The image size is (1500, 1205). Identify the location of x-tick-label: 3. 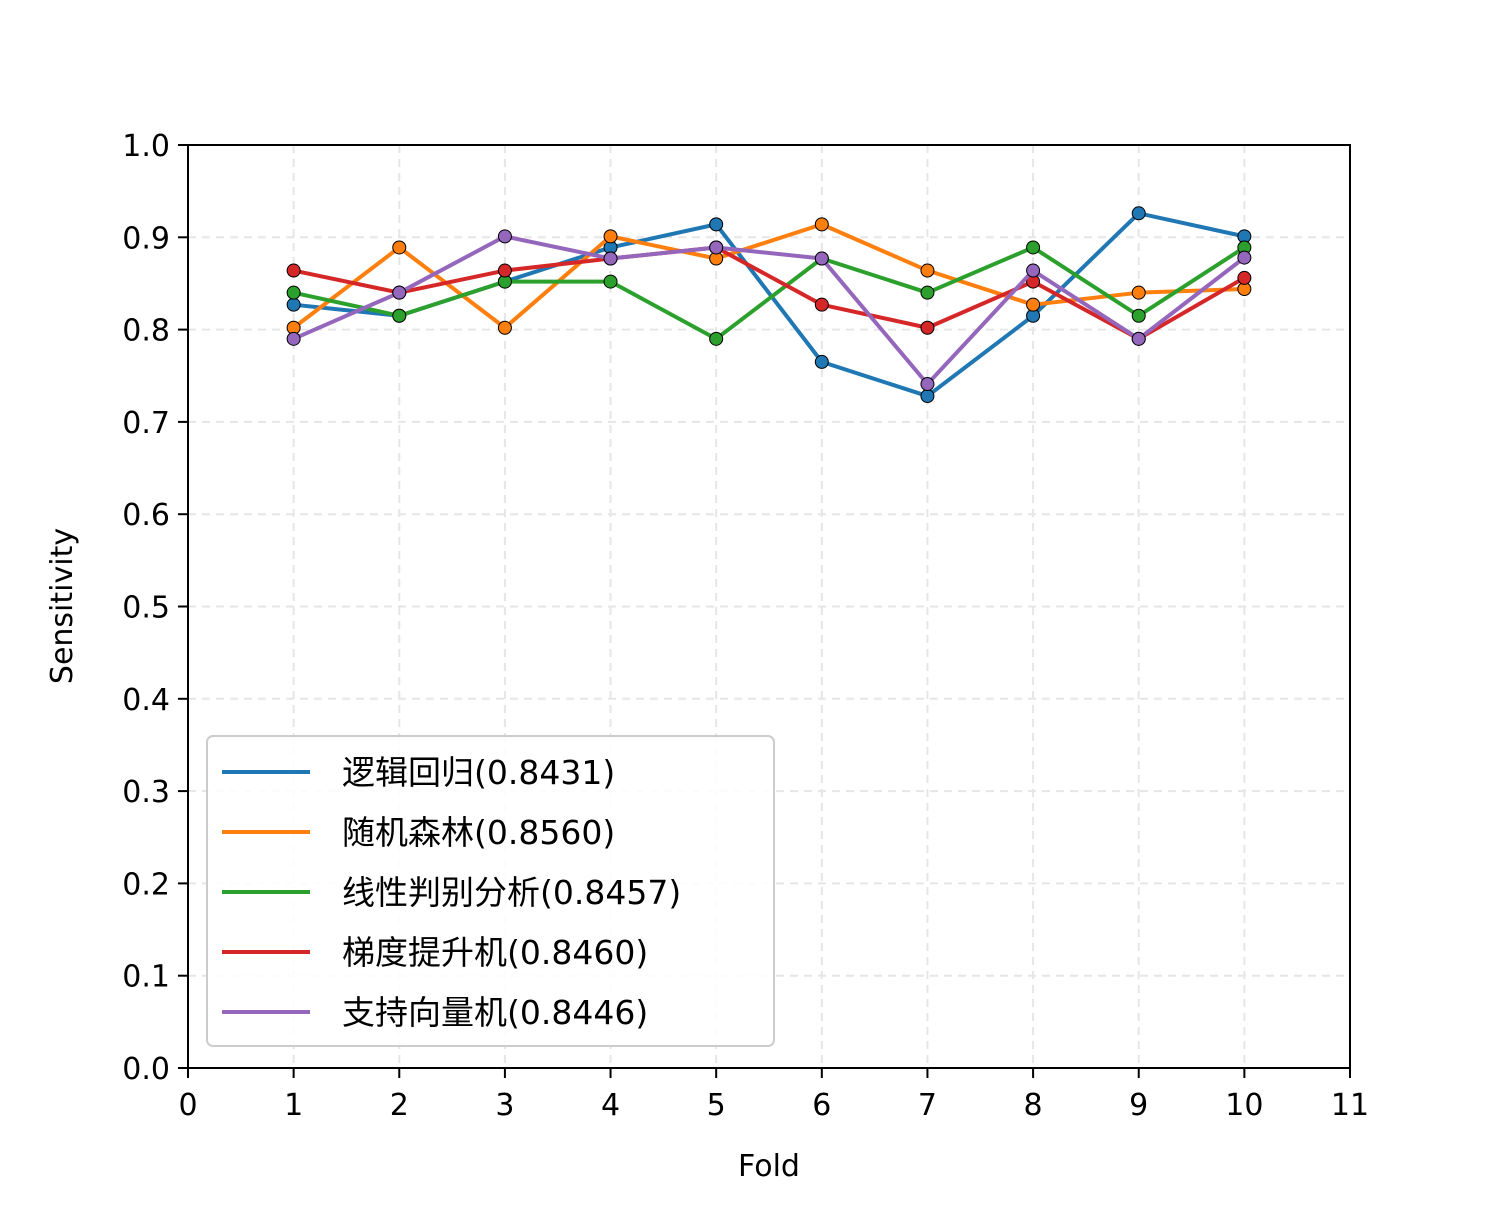
(504, 1105).